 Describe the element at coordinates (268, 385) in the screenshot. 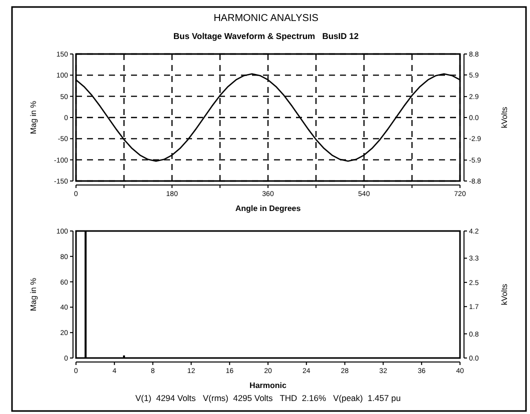

I see `x-axis-title: Harmonic` at that location.